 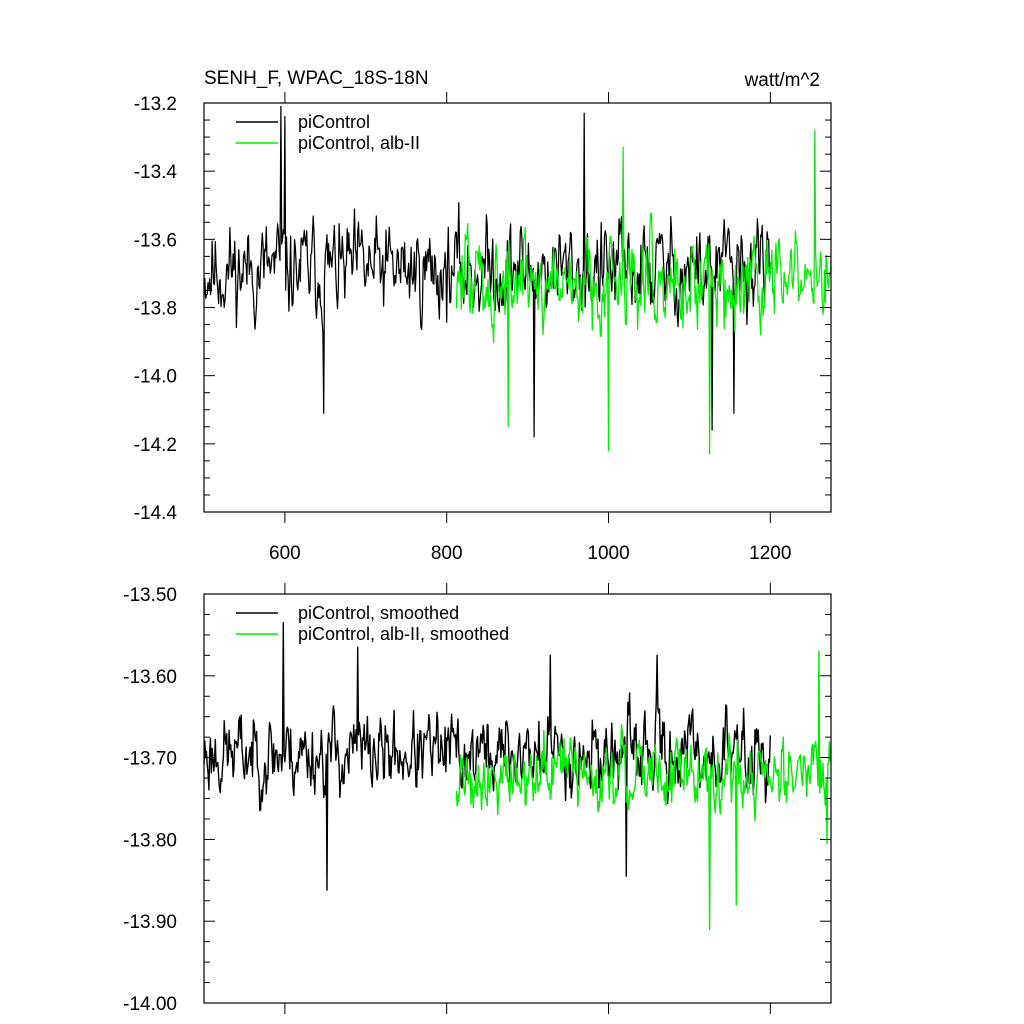 What do you see at coordinates (150, 759) in the screenshot?
I see `bottom-ytick-label: -13.70` at bounding box center [150, 759].